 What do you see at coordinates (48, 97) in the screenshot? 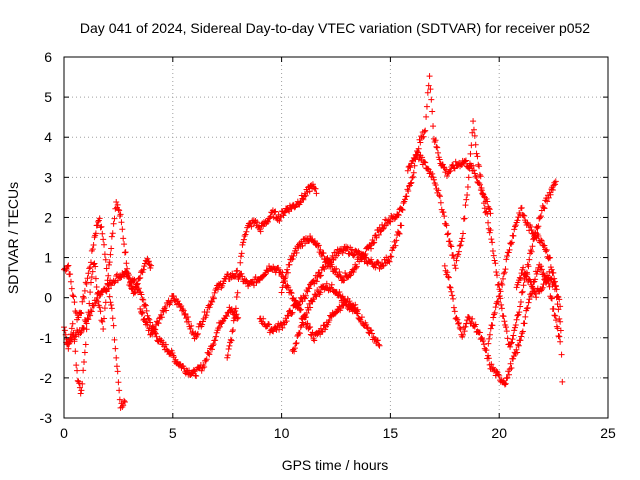
I see `y-tick-label: 5` at bounding box center [48, 97].